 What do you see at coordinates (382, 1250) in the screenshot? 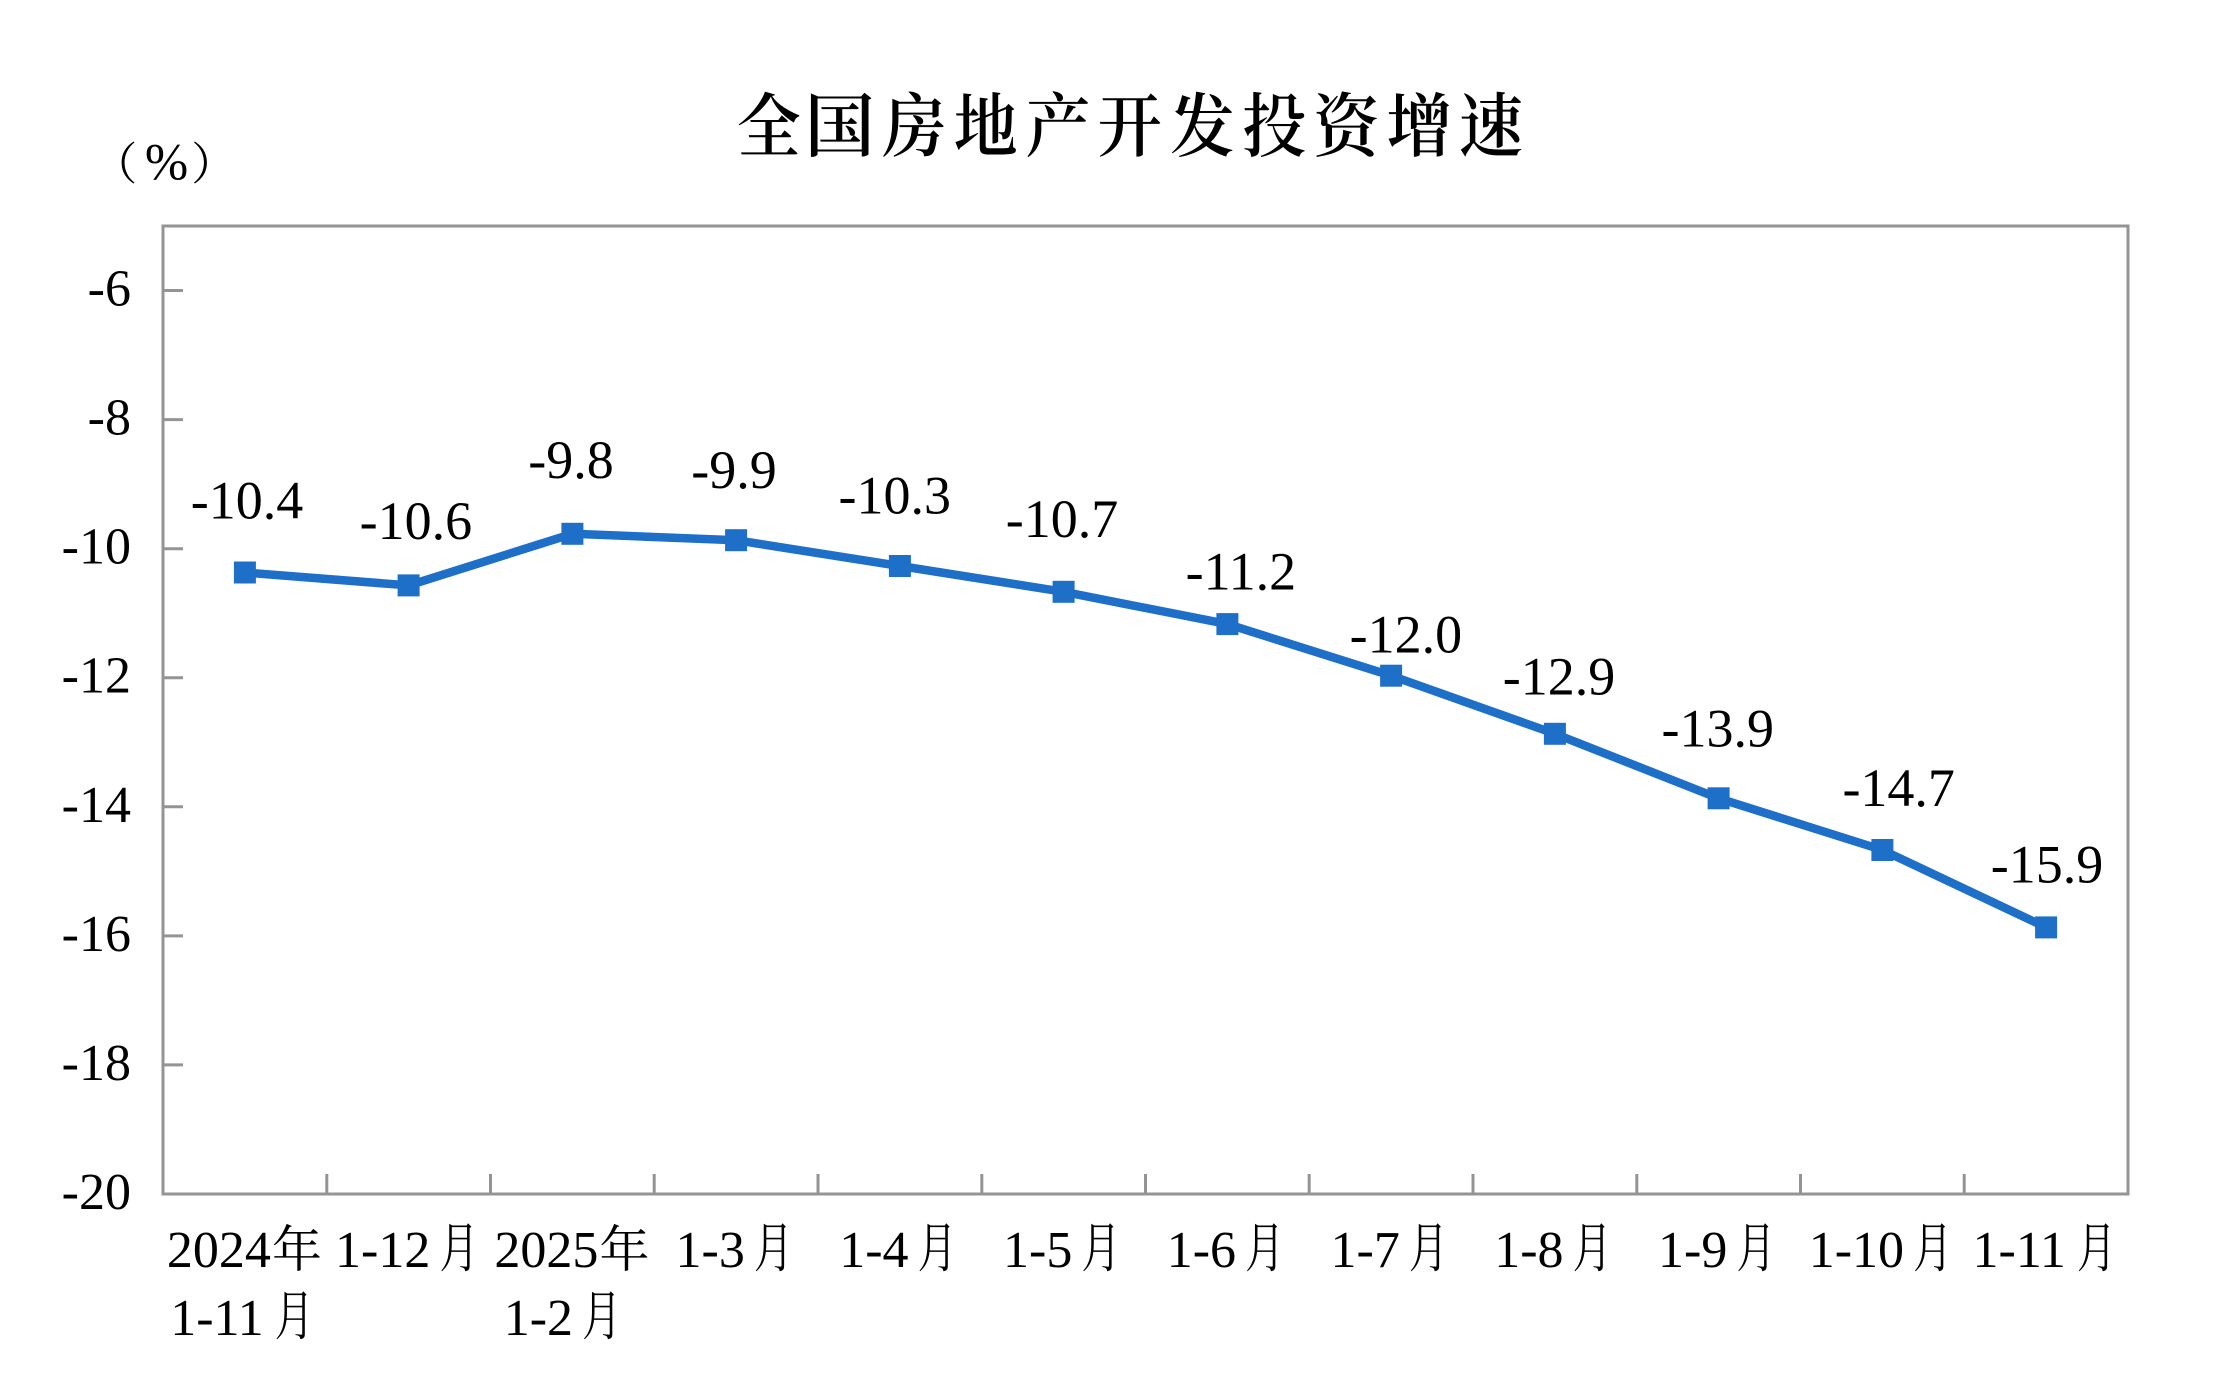
I see `svg-text: 1-12` at bounding box center [382, 1250].